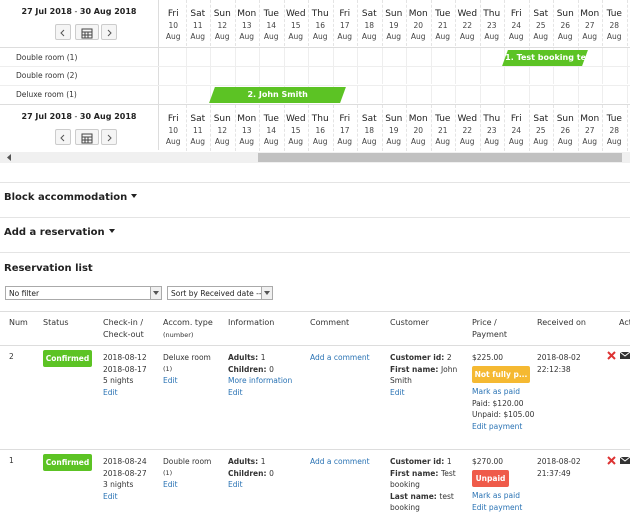  Describe the element at coordinates (71, 197) in the screenshot. I see `section-toggle: Block accommodation` at that location.